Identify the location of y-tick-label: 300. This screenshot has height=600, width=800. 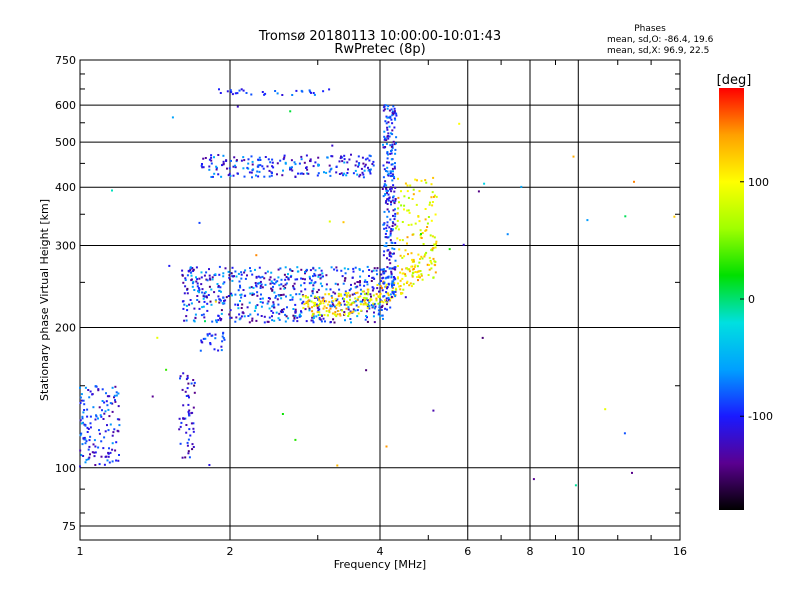
(65, 245).